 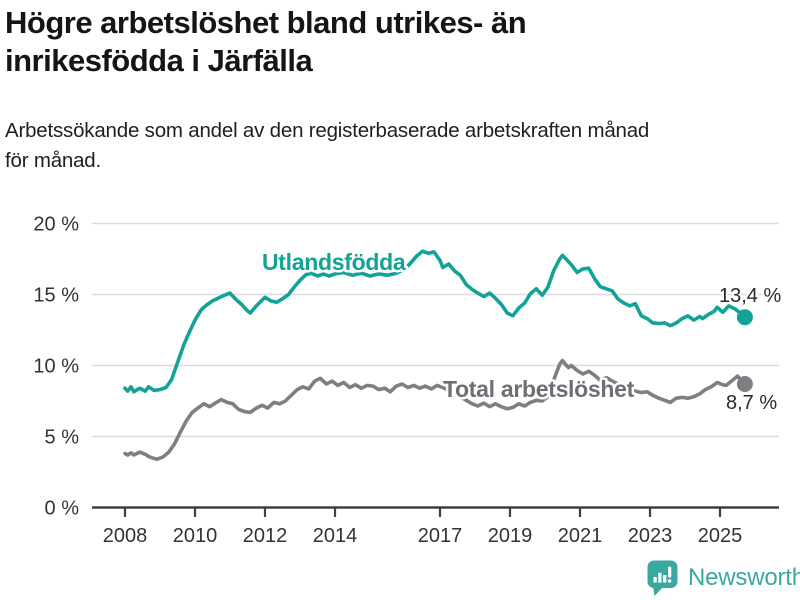 What do you see at coordinates (720, 536) in the screenshot?
I see `x-tick-label: 2025` at bounding box center [720, 536].